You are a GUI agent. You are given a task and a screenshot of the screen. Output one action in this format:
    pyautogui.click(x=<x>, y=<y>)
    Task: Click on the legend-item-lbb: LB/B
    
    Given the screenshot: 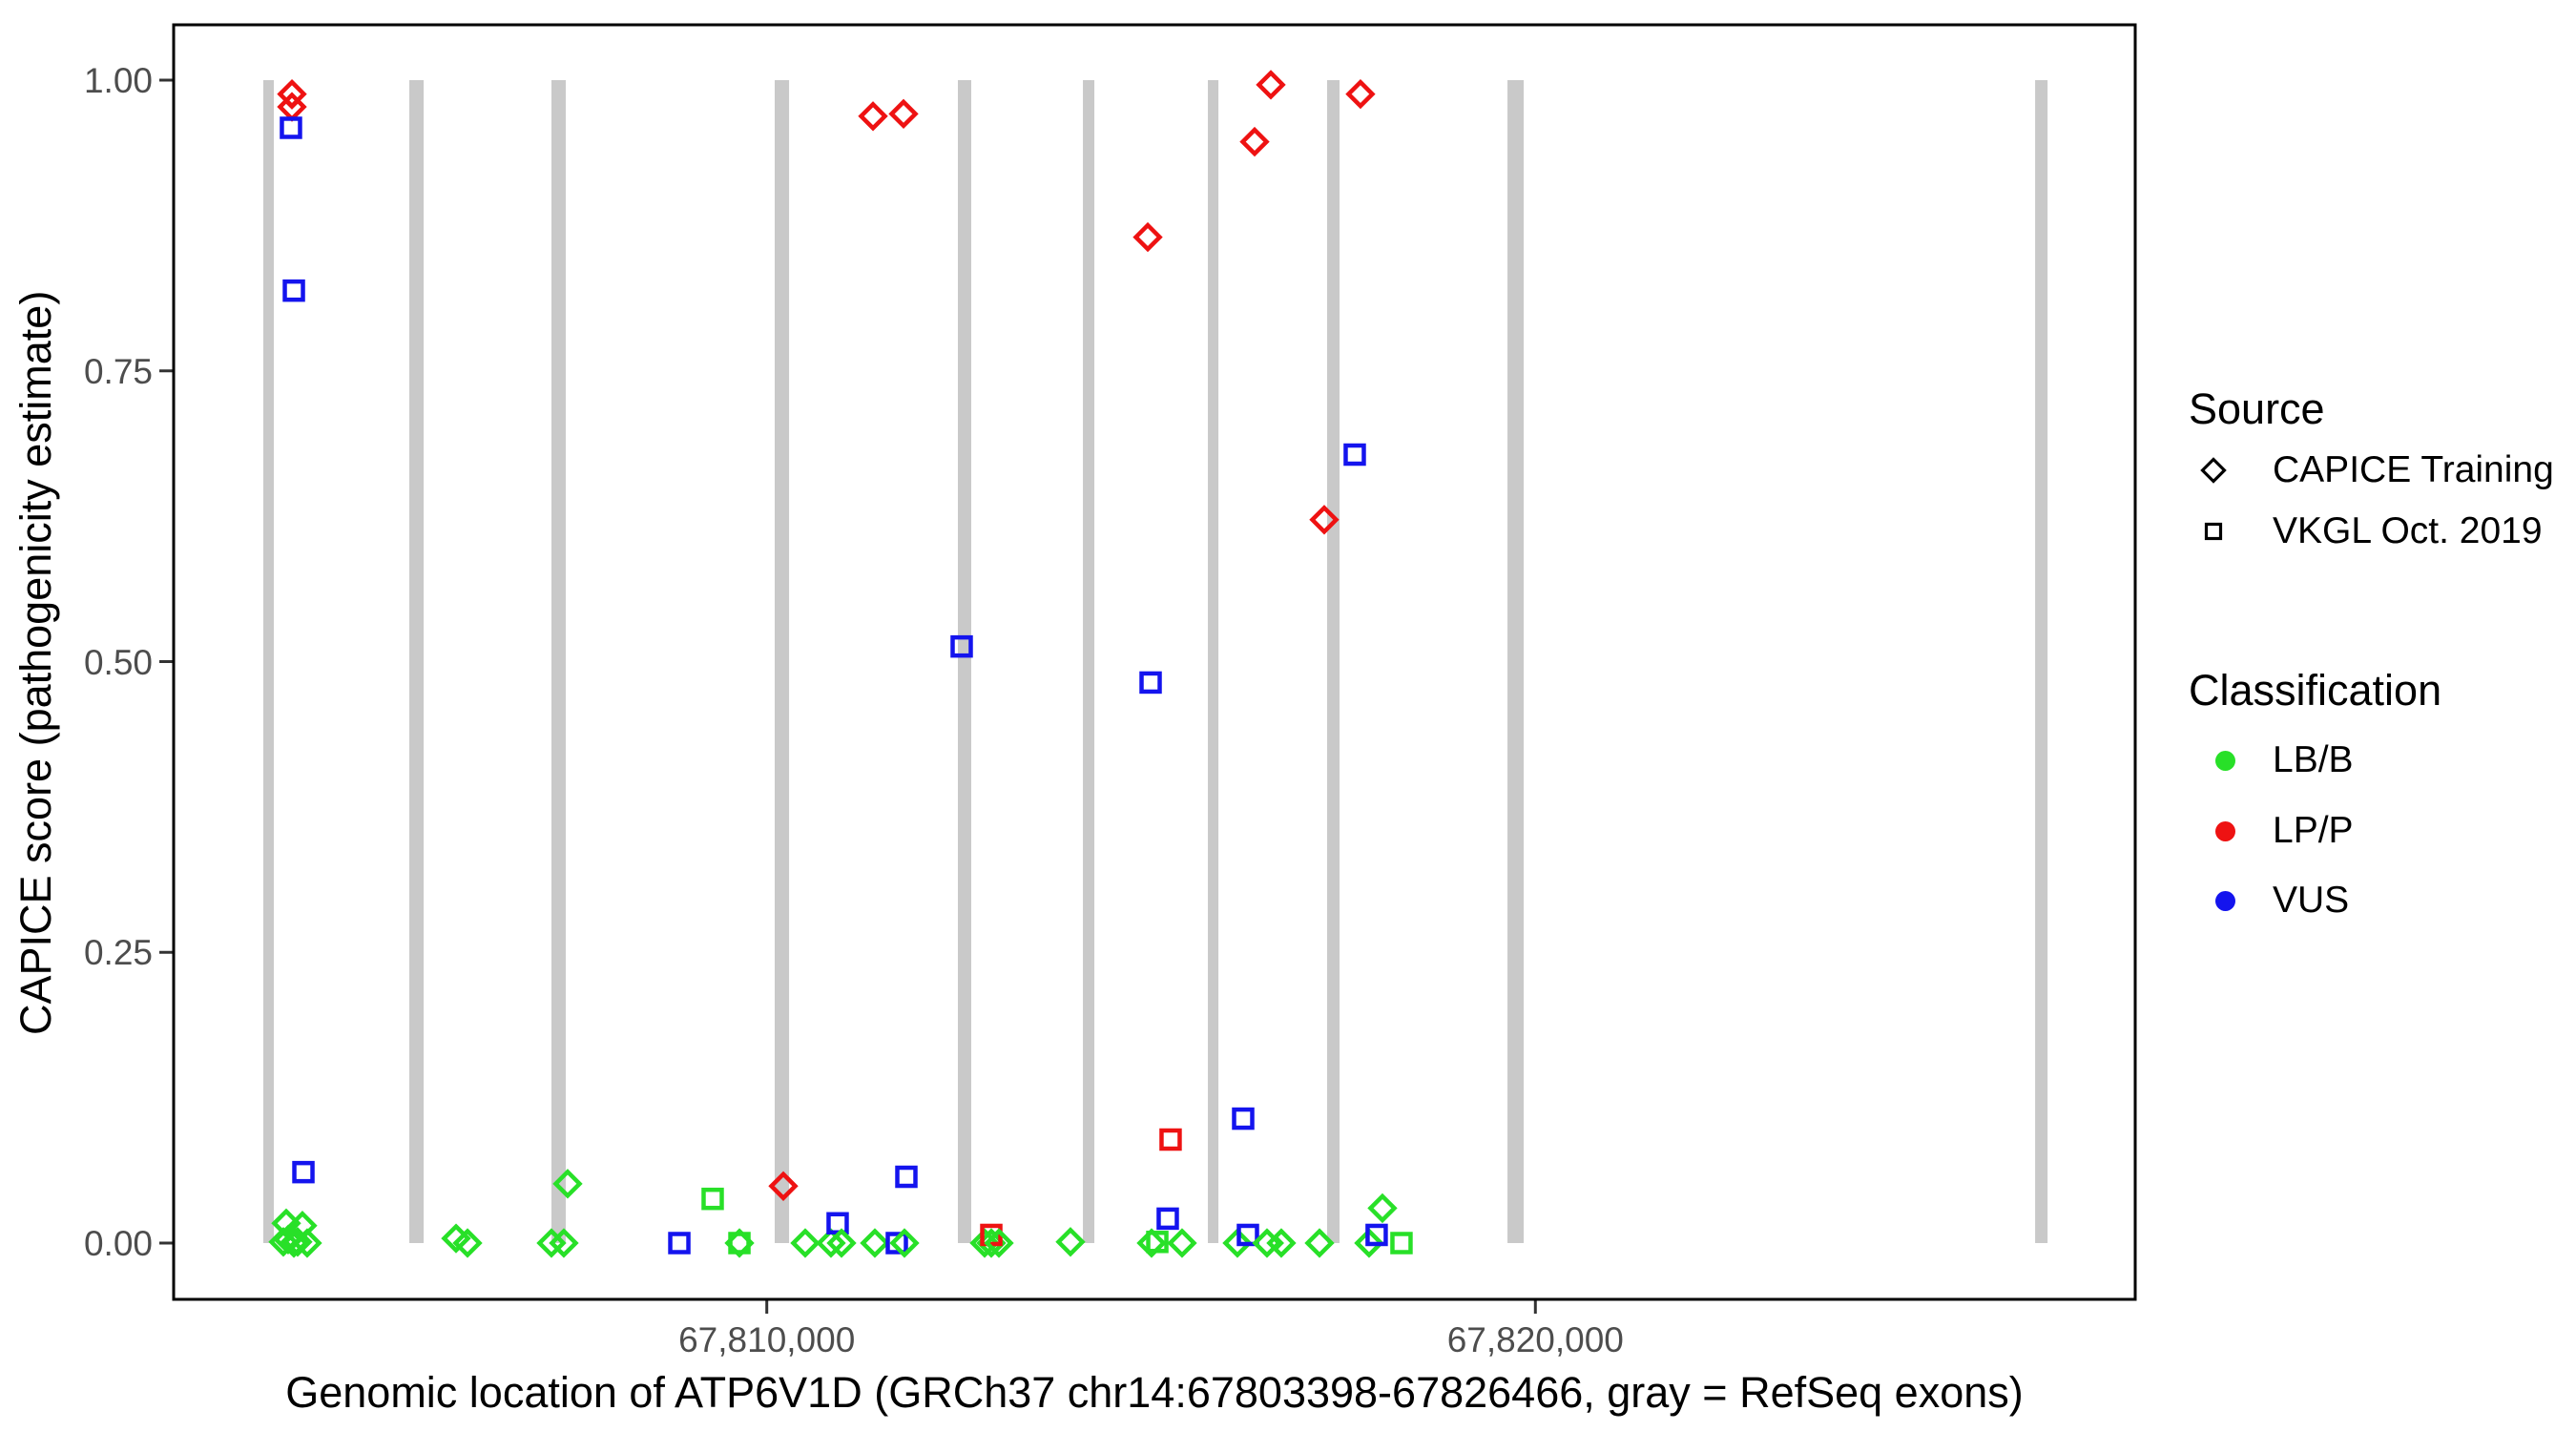 What is the action you would take?
    pyautogui.click(x=2272, y=760)
    